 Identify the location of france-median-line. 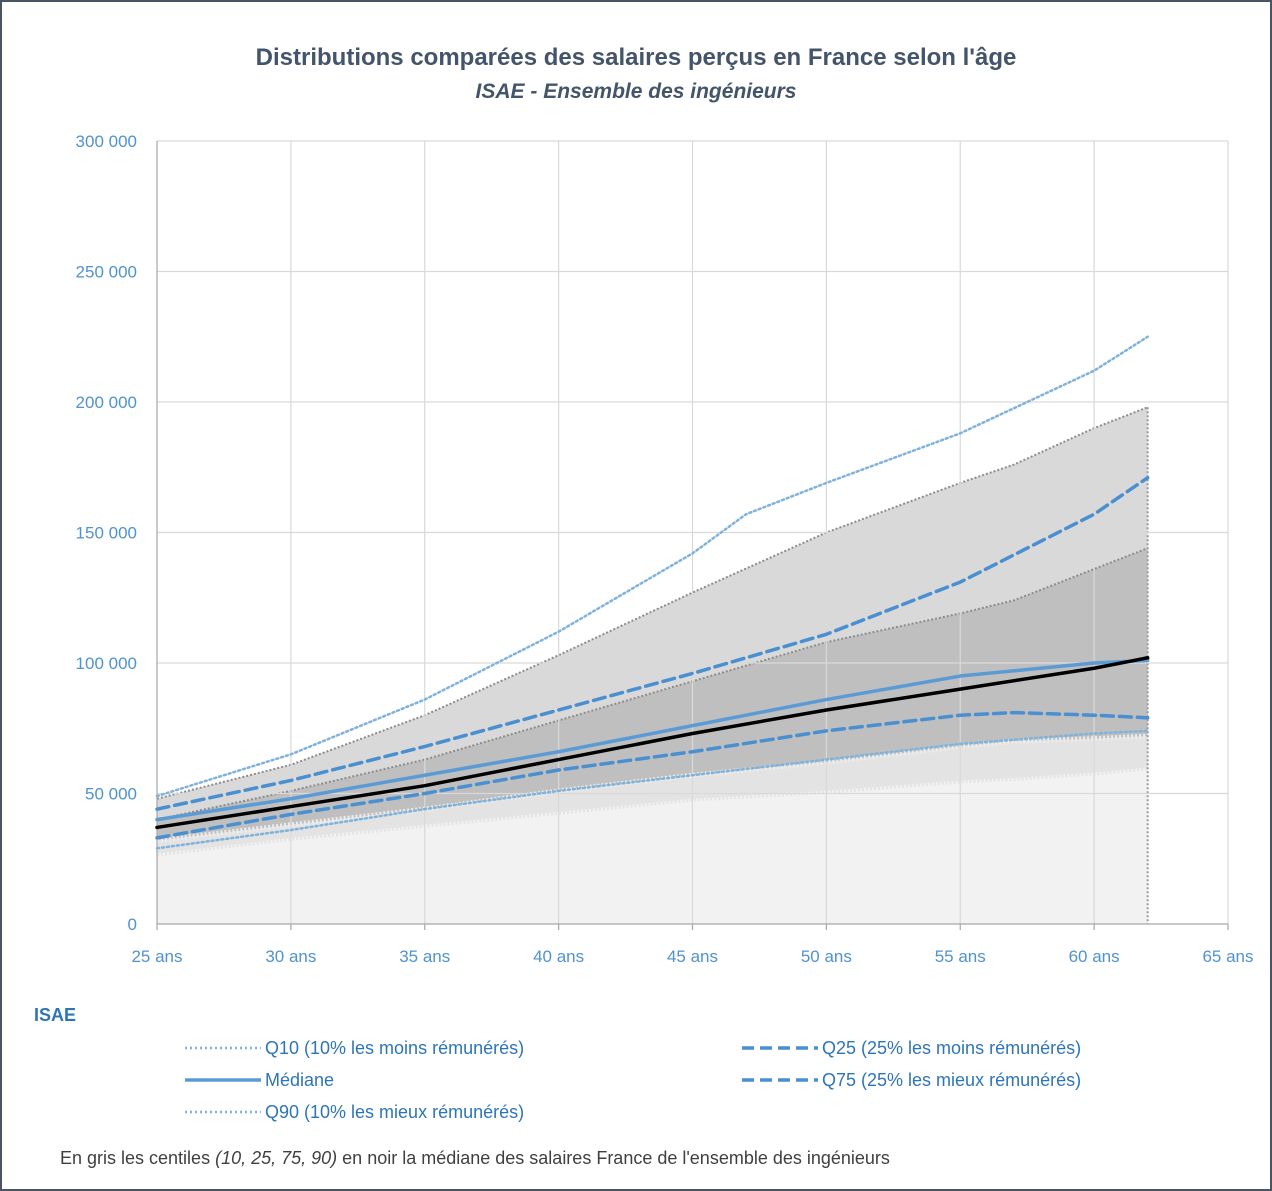
(652, 743).